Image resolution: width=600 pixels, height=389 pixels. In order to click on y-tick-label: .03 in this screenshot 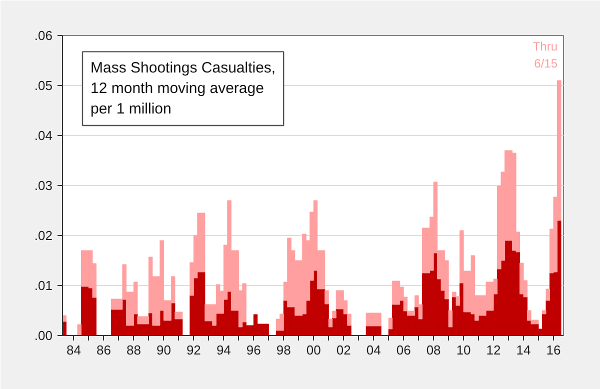, I will do `click(43, 185)`.